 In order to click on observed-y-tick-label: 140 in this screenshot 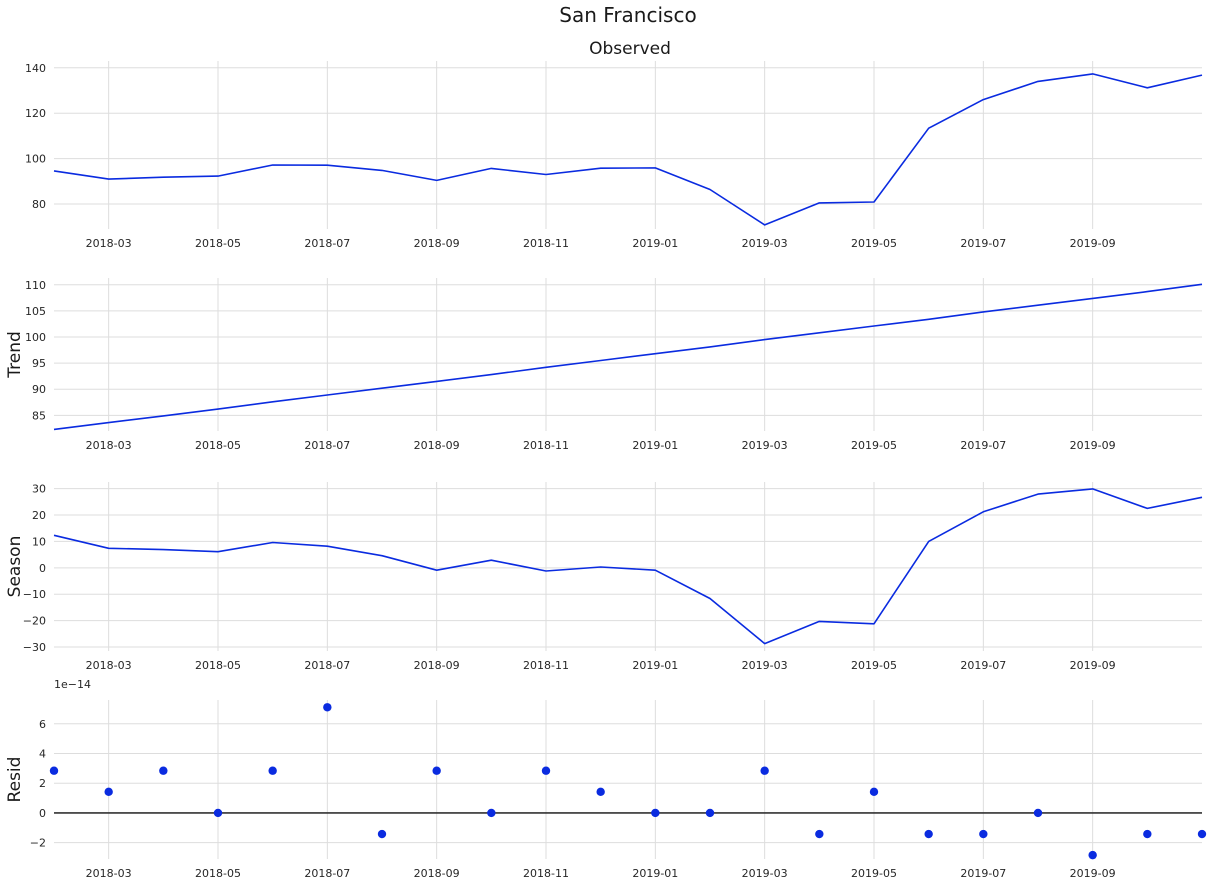, I will do `click(35, 68)`.